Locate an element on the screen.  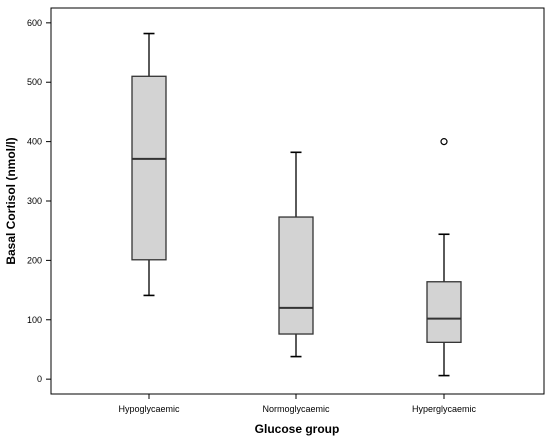
box-hypoglycaemic is located at coordinates (149, 164).